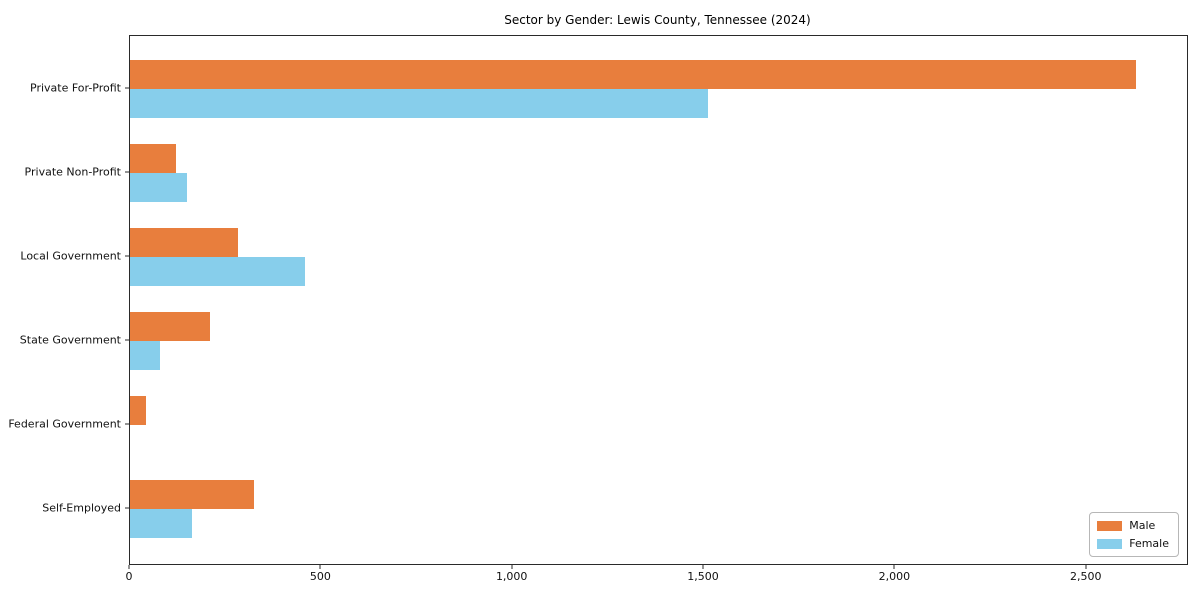 Image resolution: width=1200 pixels, height=600 pixels. Describe the element at coordinates (153, 158) in the screenshot. I see `bar-male-private-non-profit` at that location.